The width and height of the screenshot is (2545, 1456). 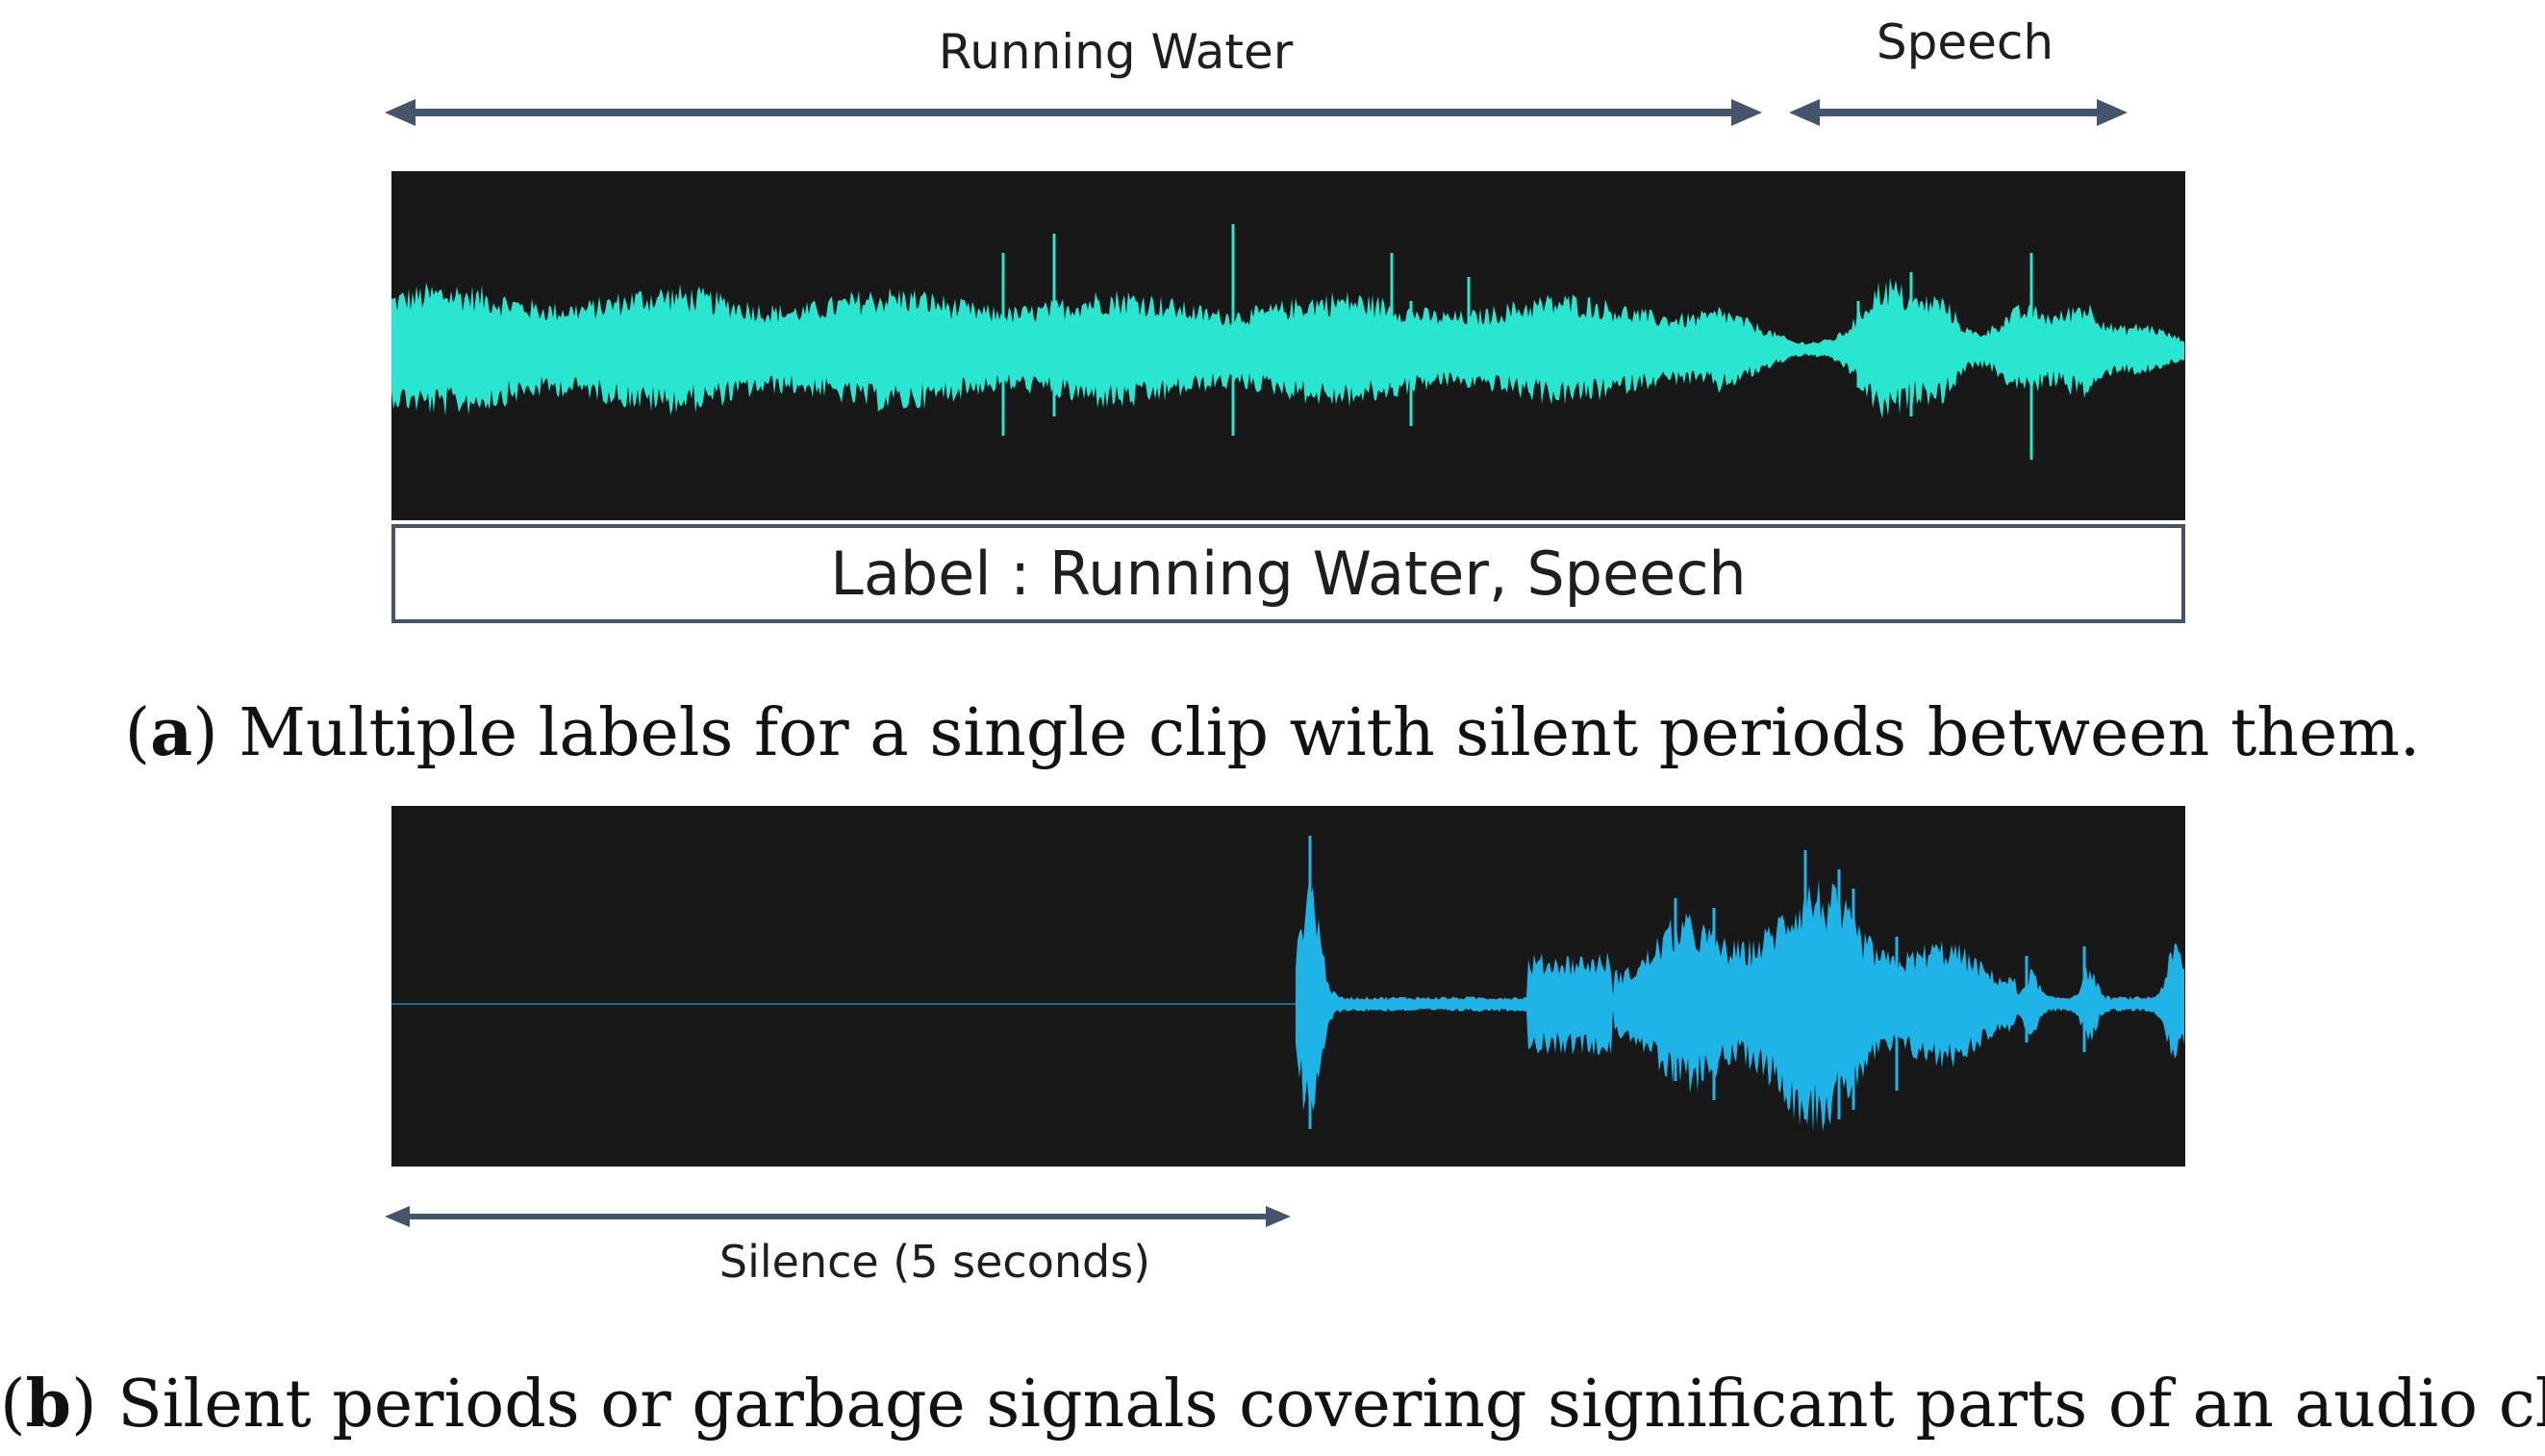 I want to click on segment-label-silence: Silence (5 seconds), so click(x=934, y=1262).